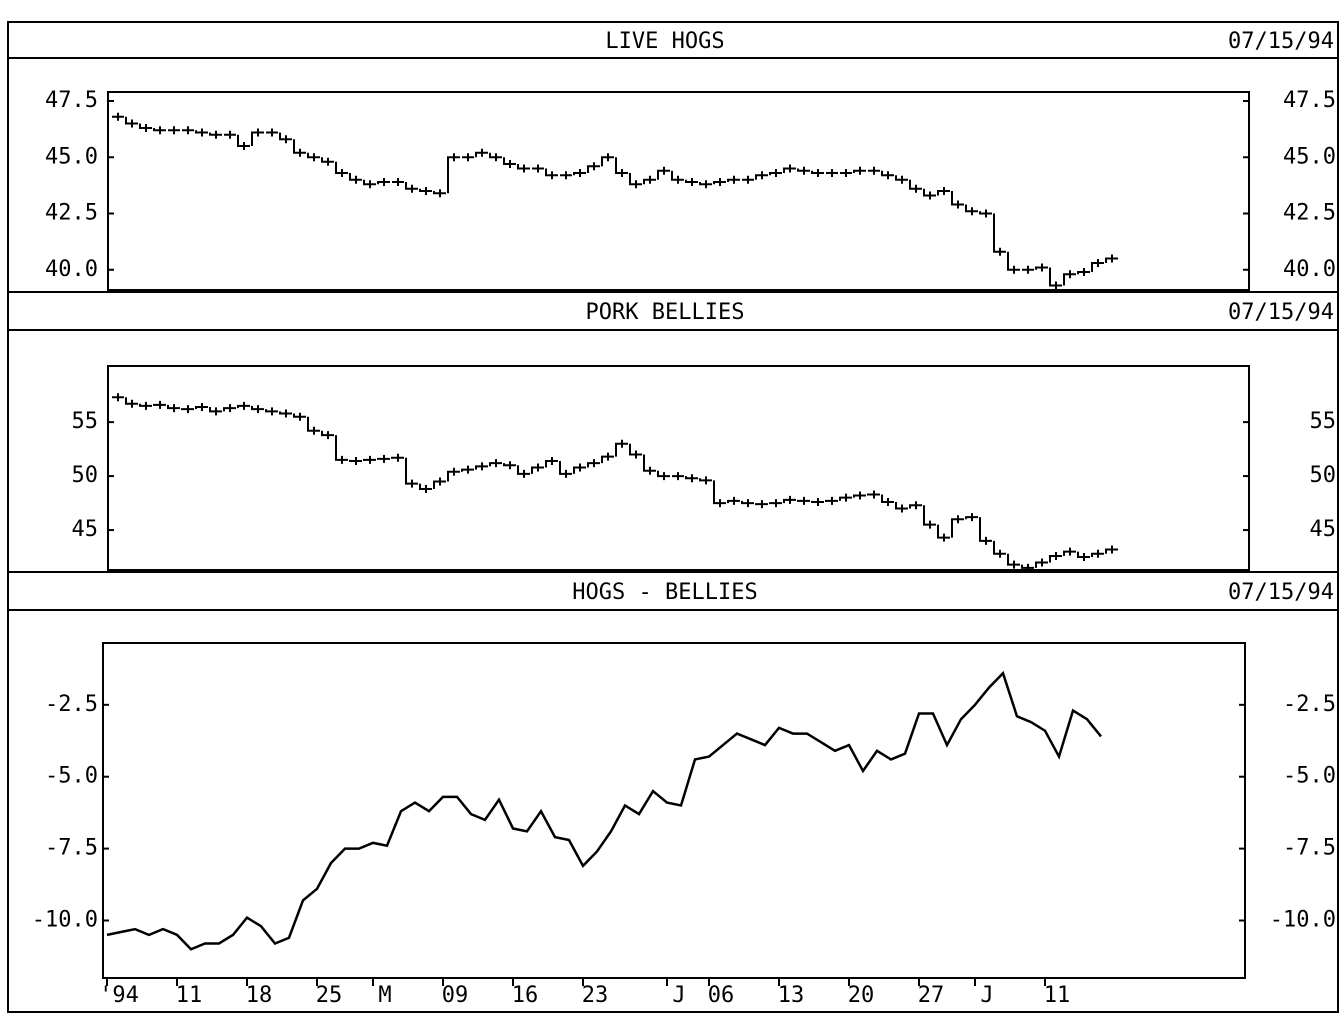 The height and width of the screenshot is (1018, 1344). What do you see at coordinates (595, 995) in the screenshot?
I see `x-tick-label: 23` at bounding box center [595, 995].